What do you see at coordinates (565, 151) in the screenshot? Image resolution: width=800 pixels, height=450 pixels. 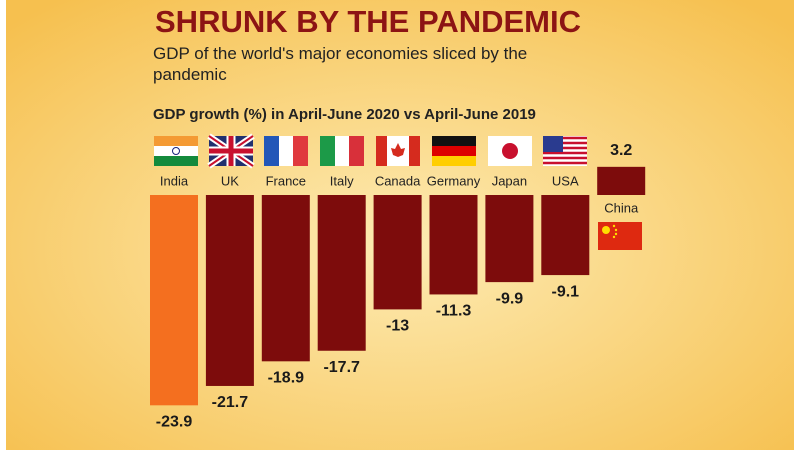 I see `flag-usa` at bounding box center [565, 151].